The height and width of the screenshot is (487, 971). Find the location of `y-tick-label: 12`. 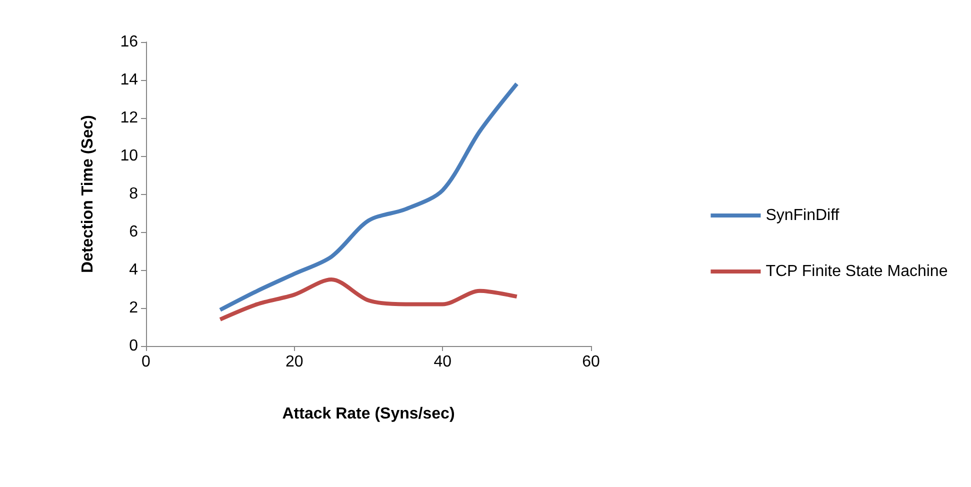

y-tick-label: 12 is located at coordinates (129, 118).